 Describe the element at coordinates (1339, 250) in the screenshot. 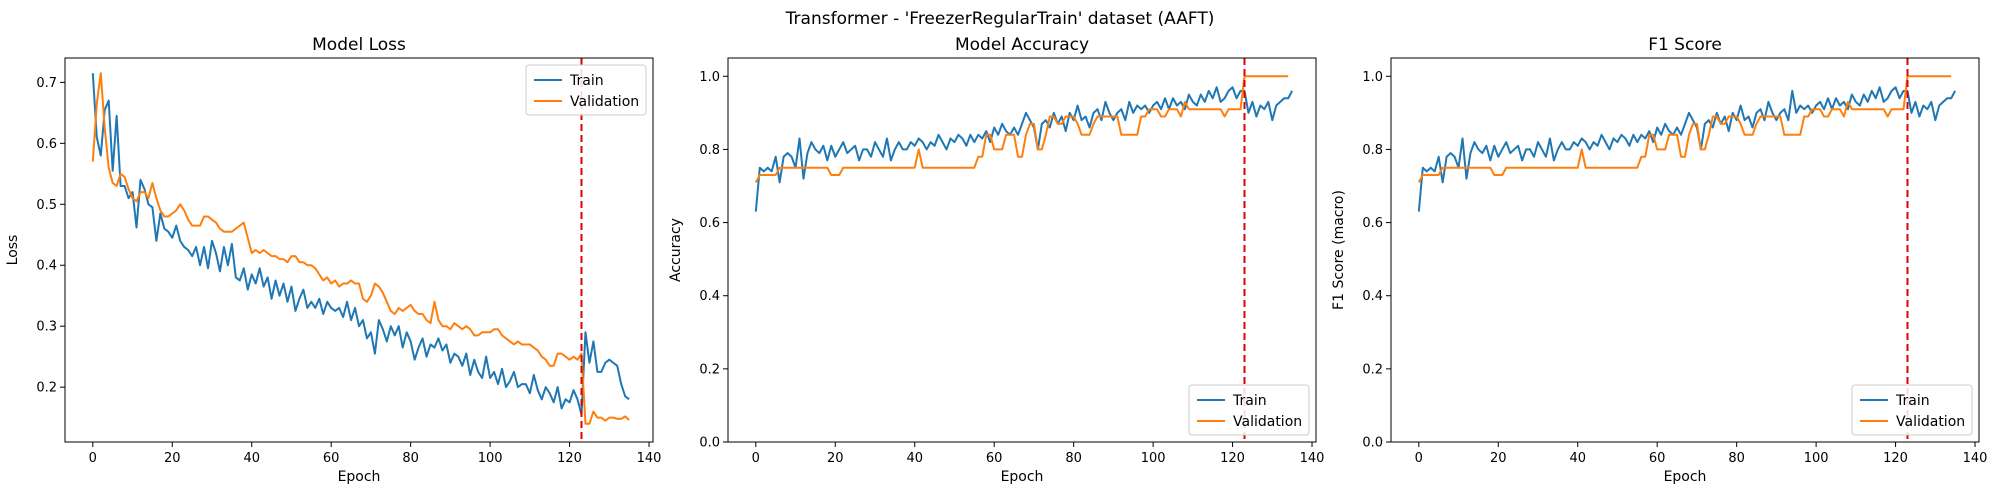

I see `y-axis-label: F1 Score (macro)` at that location.